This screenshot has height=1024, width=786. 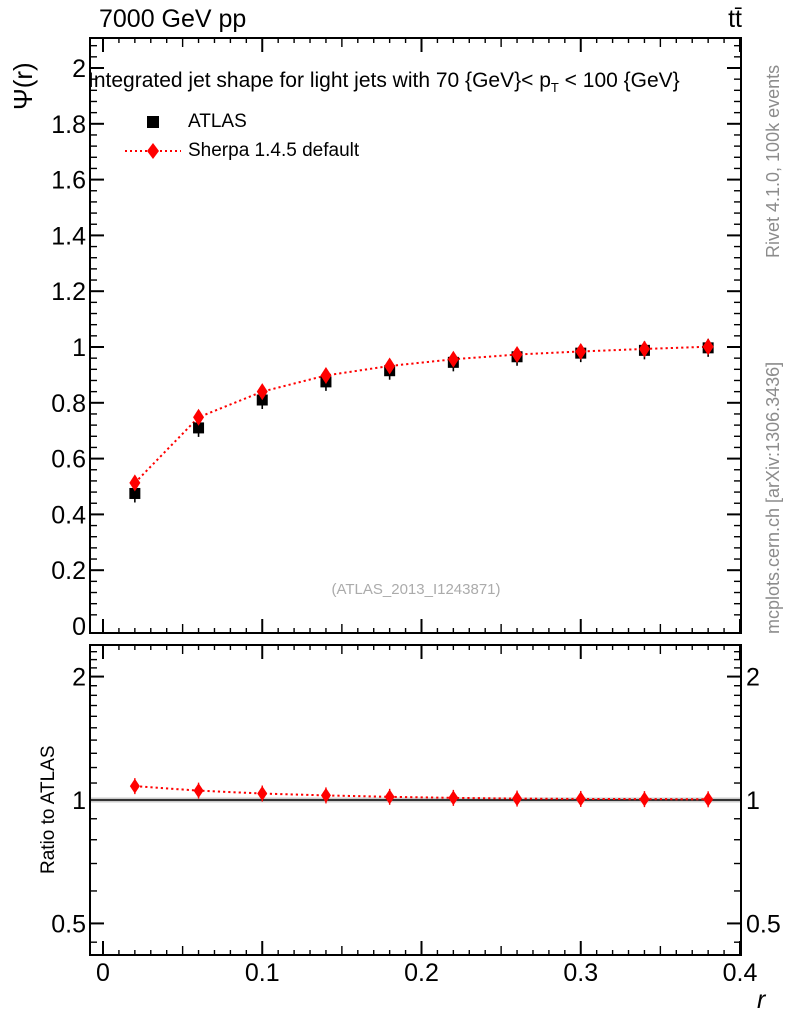 What do you see at coordinates (23, 86) in the screenshot?
I see `main-y-axis-title: Ψ(r)` at bounding box center [23, 86].